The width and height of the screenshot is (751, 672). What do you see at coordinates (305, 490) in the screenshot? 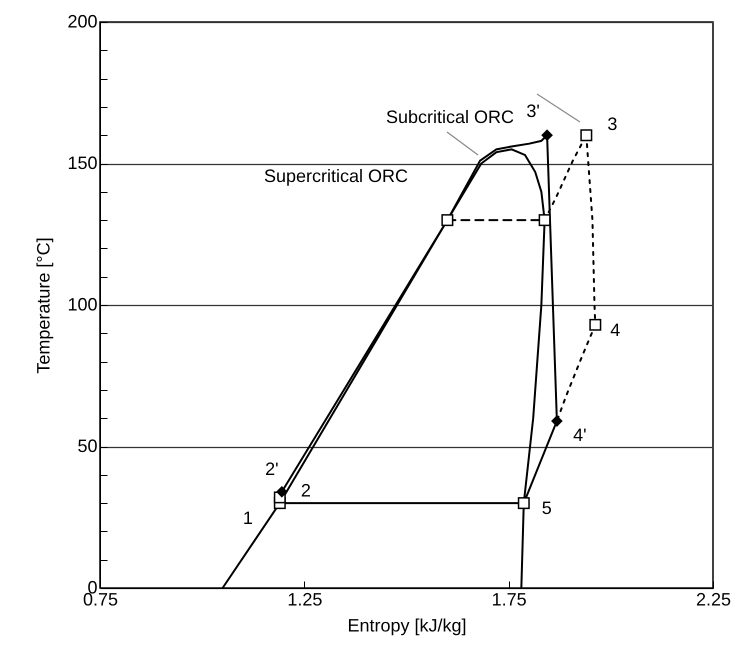
I see `annotation: 2` at bounding box center [305, 490].